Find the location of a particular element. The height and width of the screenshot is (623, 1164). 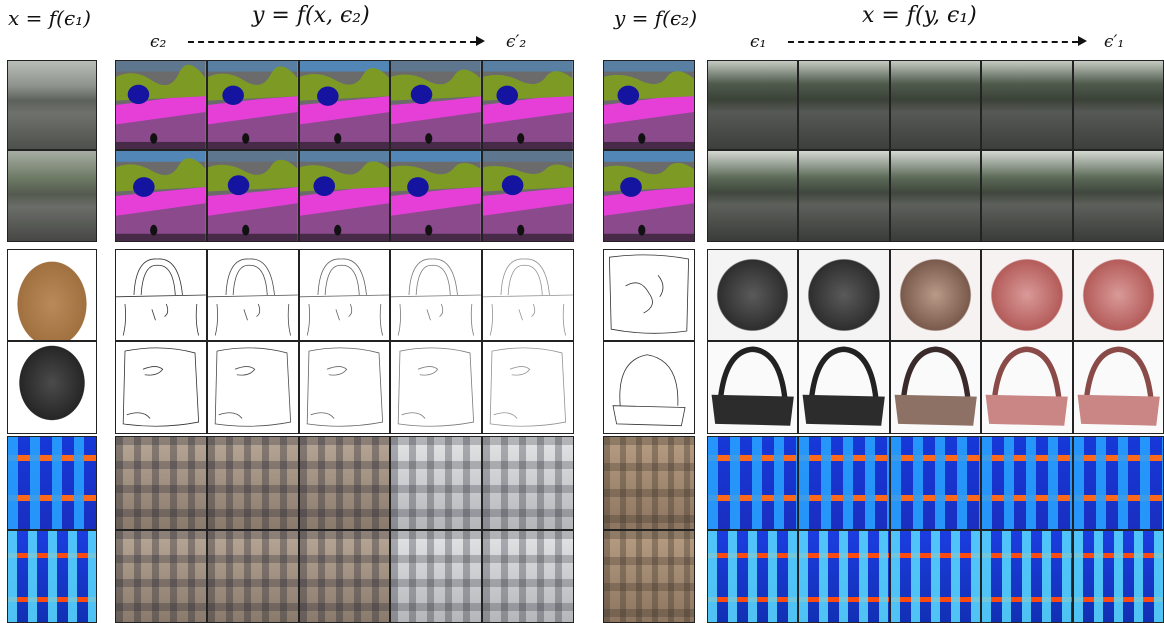

left-output-label: y = f(x, ϵ₂) is located at coordinates (311, 15).